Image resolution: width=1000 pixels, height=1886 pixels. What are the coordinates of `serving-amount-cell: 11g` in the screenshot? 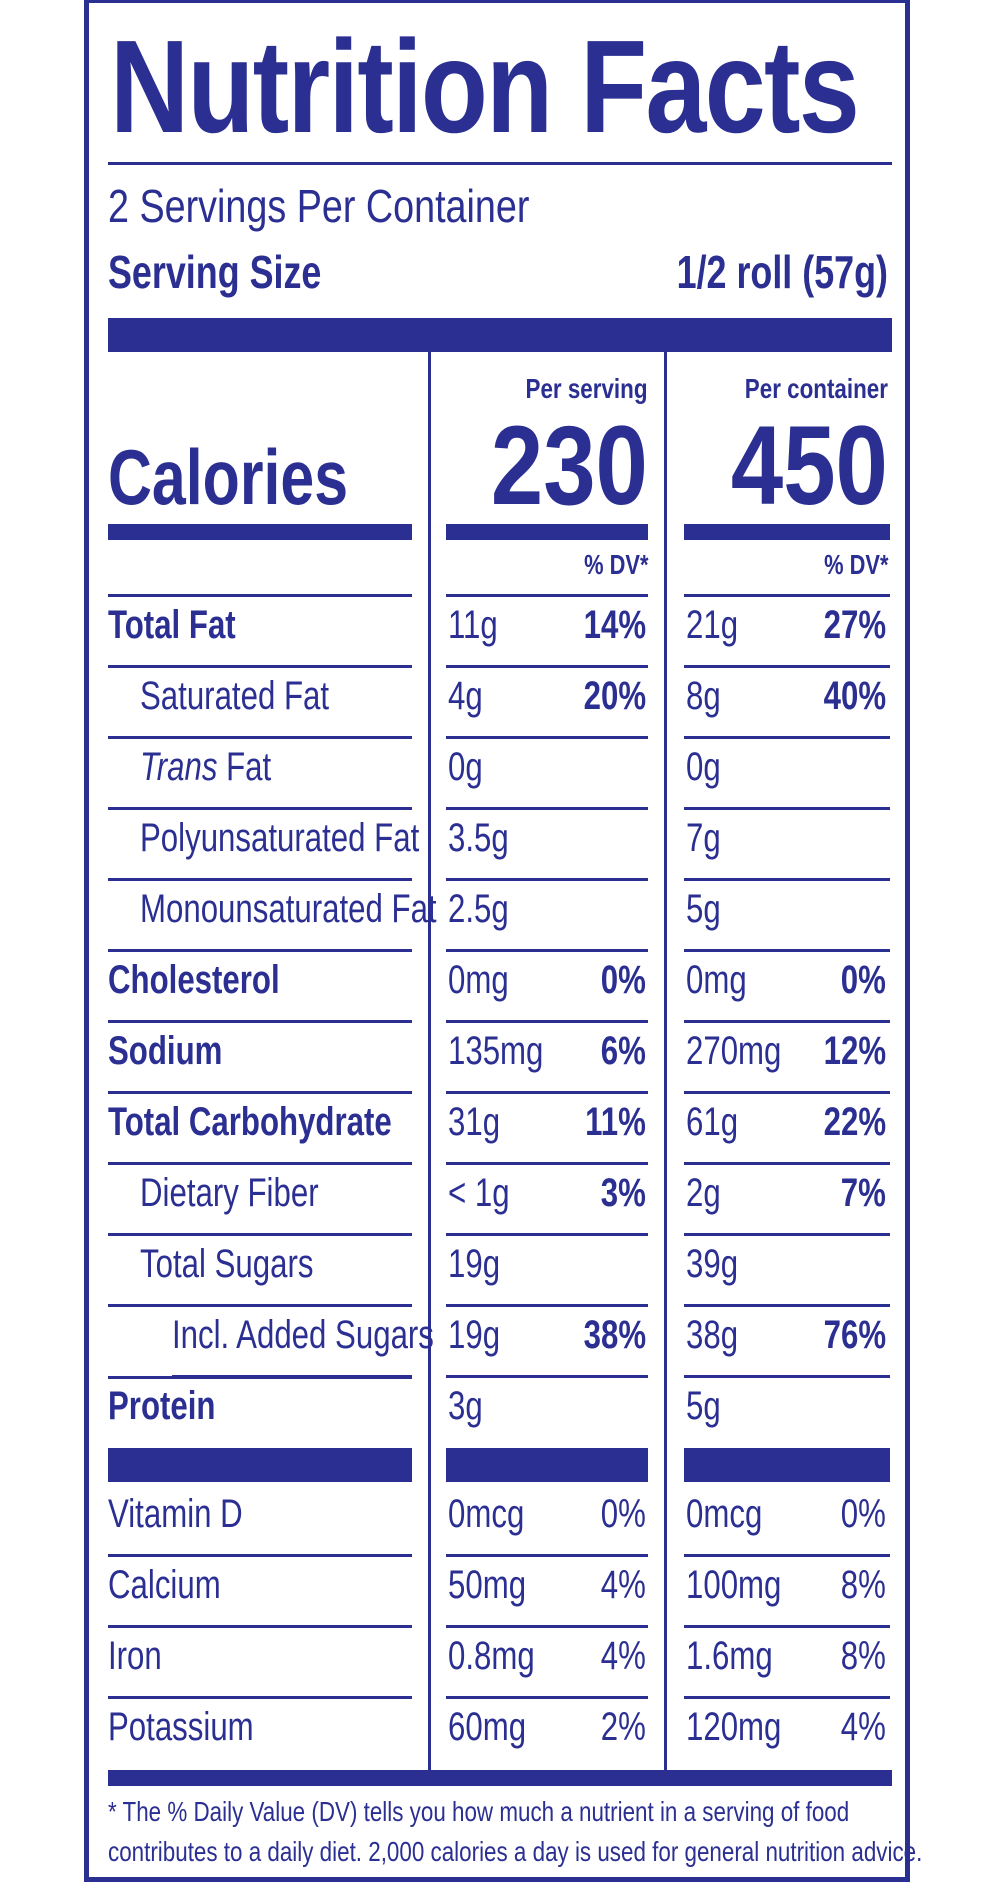 It's located at (480, 625).